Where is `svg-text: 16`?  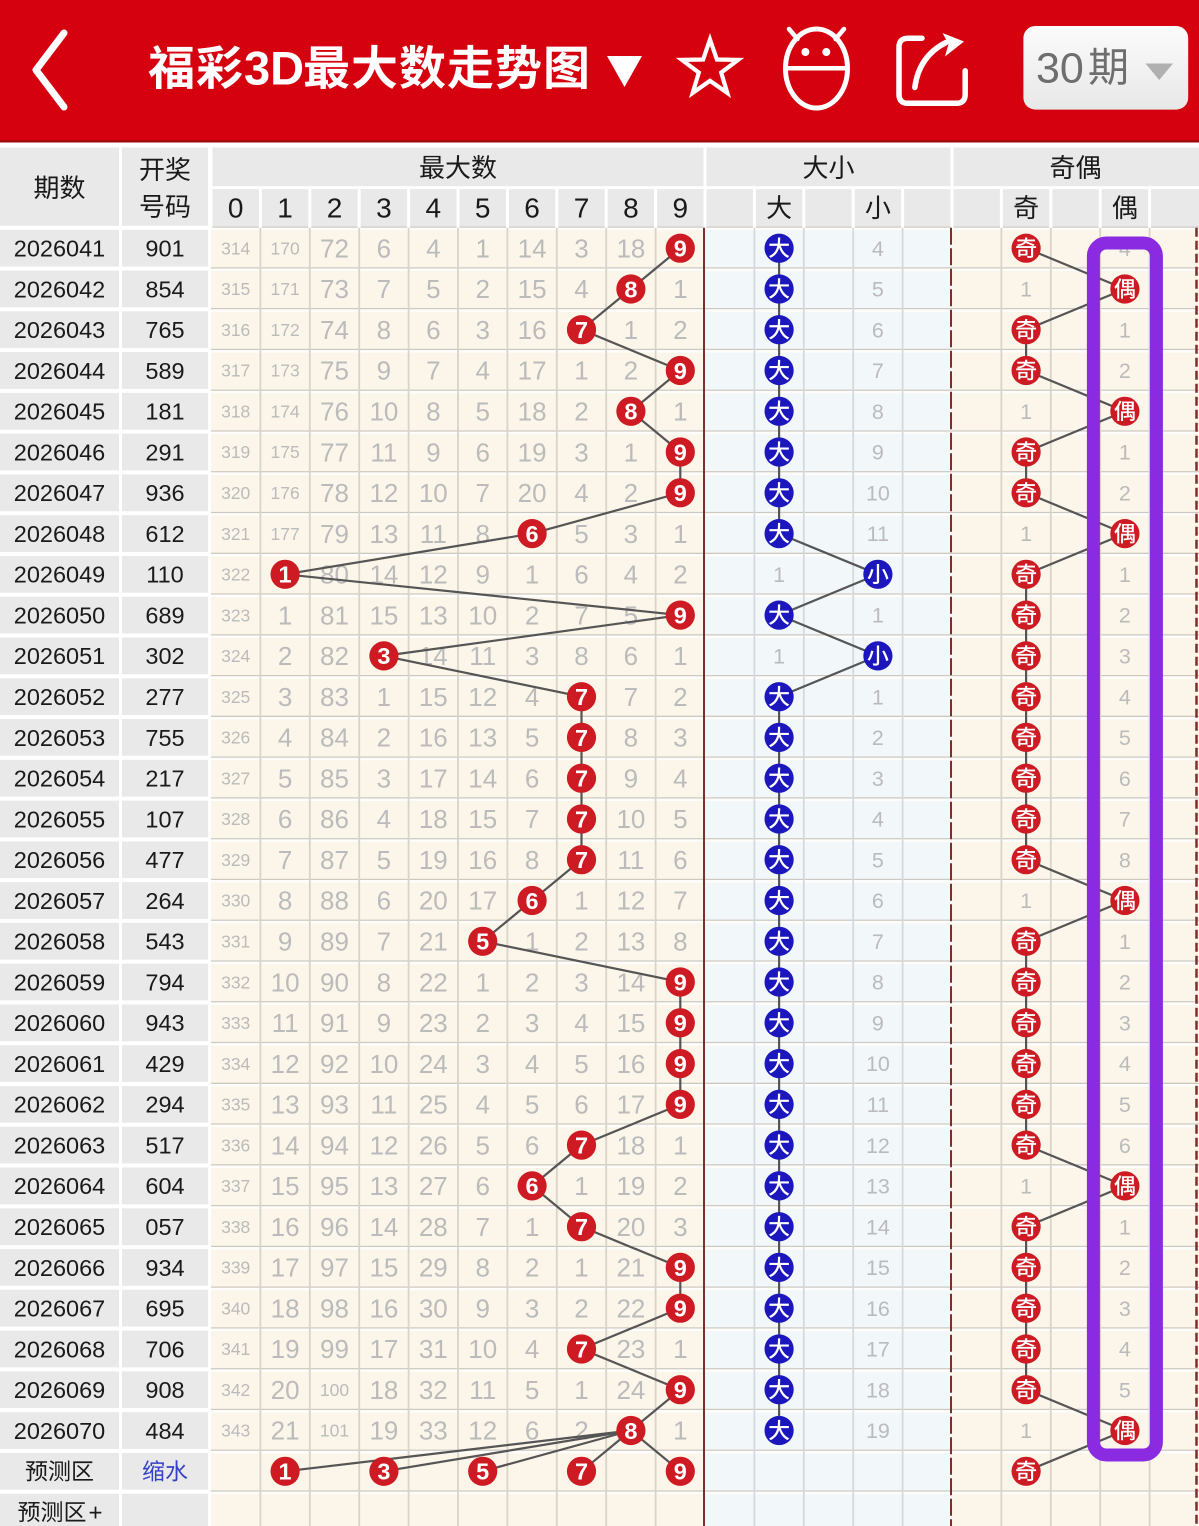 svg-text: 16 is located at coordinates (285, 1227).